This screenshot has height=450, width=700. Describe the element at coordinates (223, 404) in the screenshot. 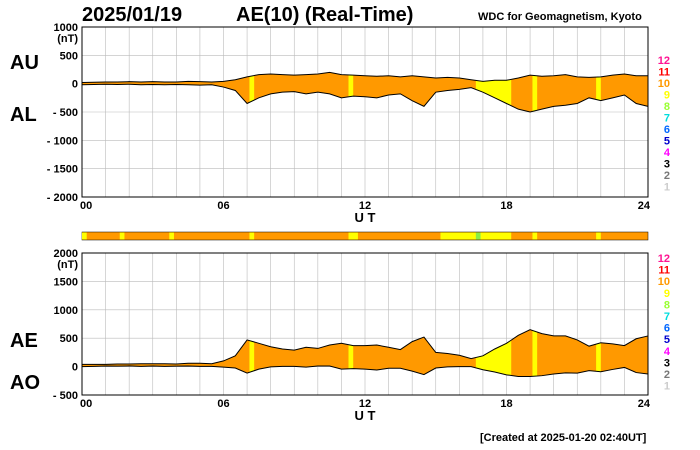

I see `p2-xtick-label: 06` at that location.